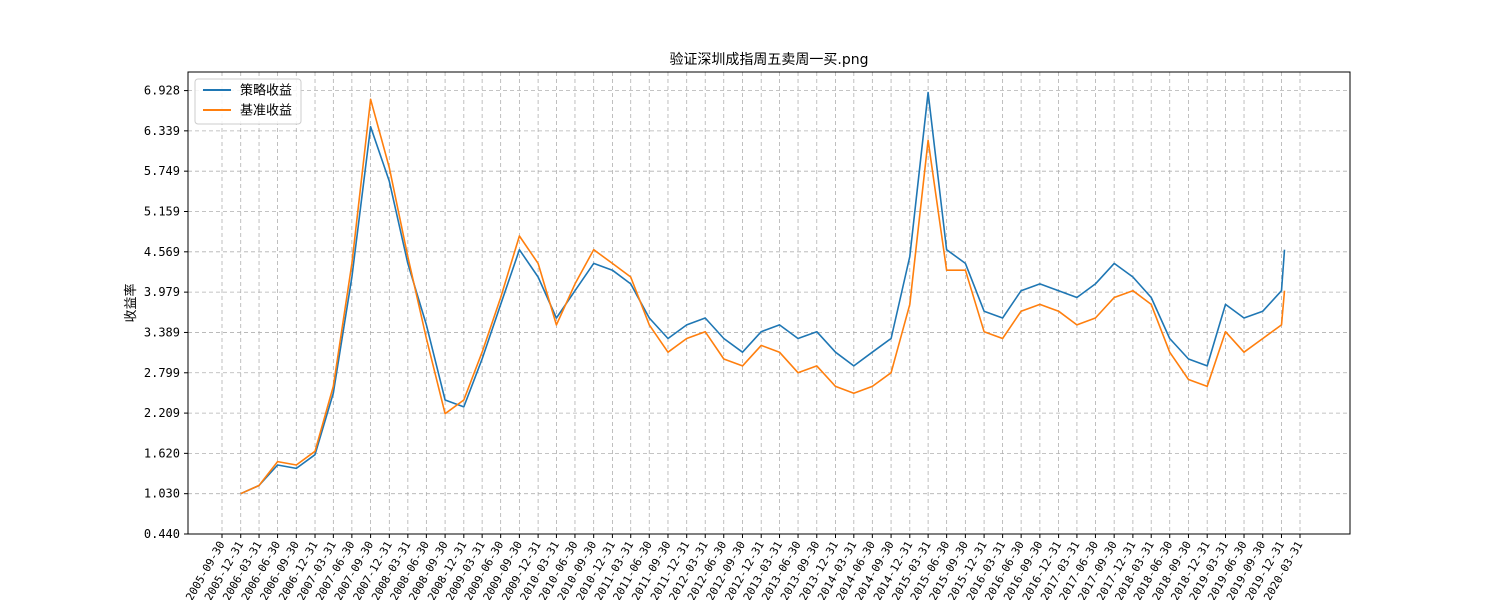 The image size is (1500, 600). I want to click on y-tick-label: 2.799, so click(162, 373).